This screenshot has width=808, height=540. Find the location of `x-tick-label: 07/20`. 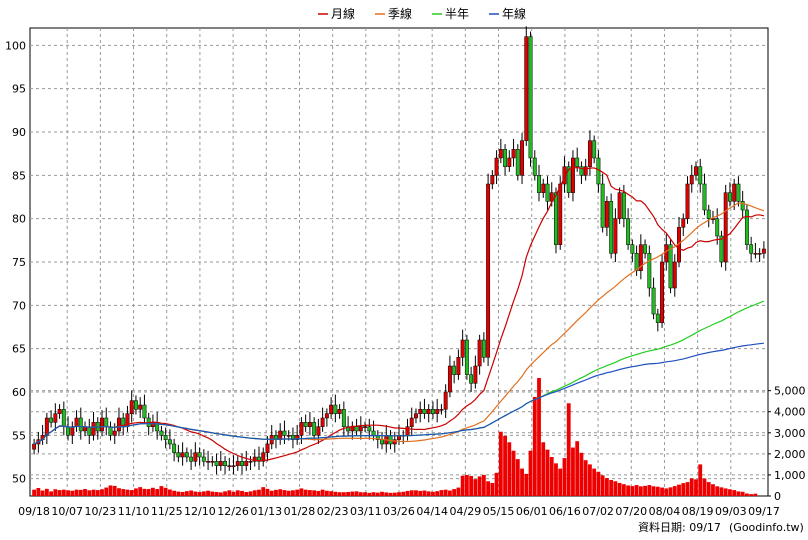

x-tick-label: 07/20 is located at coordinates (631, 511).